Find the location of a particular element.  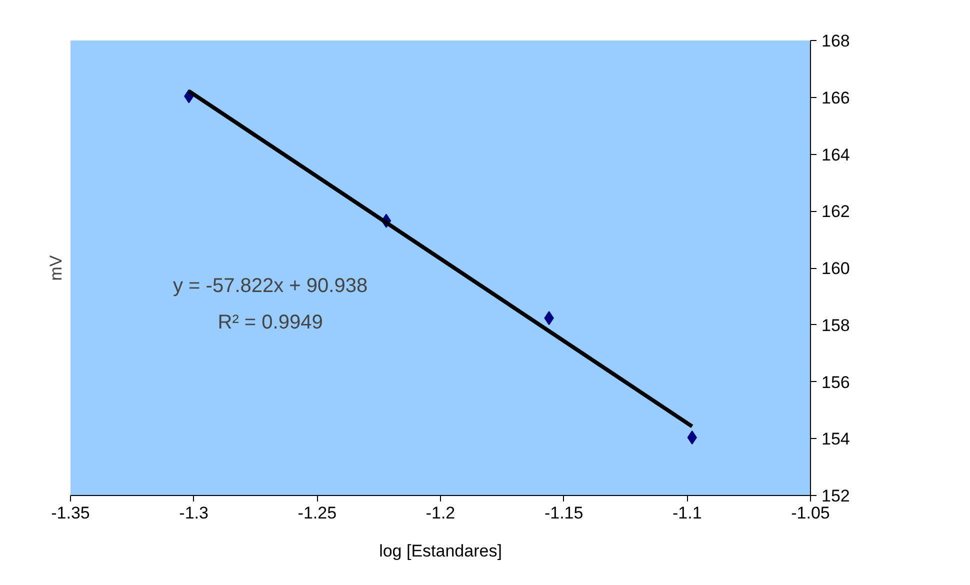

y-tick-label: 160 is located at coordinates (836, 268).